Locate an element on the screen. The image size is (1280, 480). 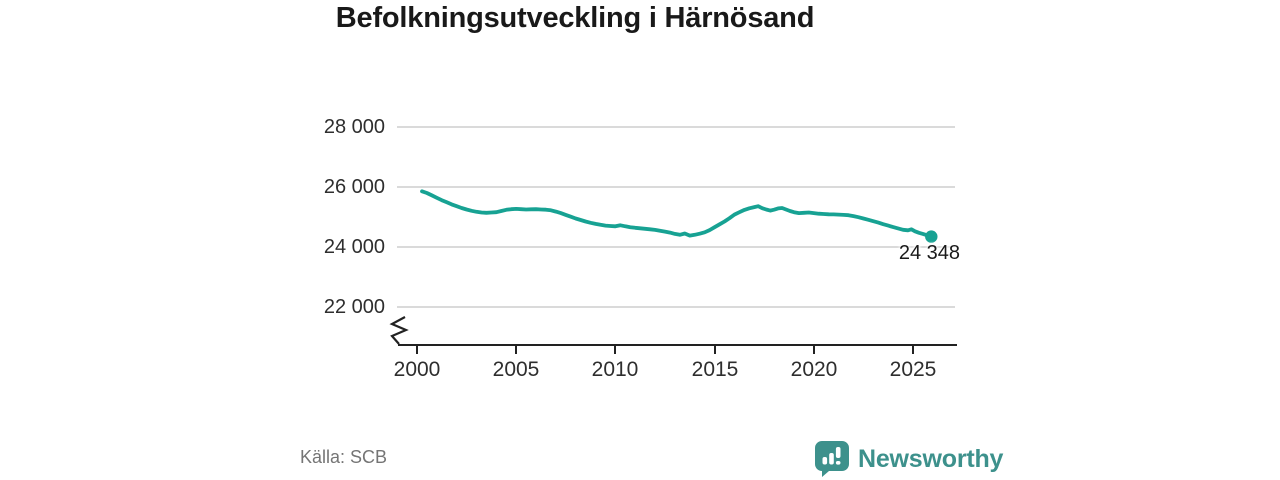
newsworthy-barchart-bubble-icon is located at coordinates (832, 459).